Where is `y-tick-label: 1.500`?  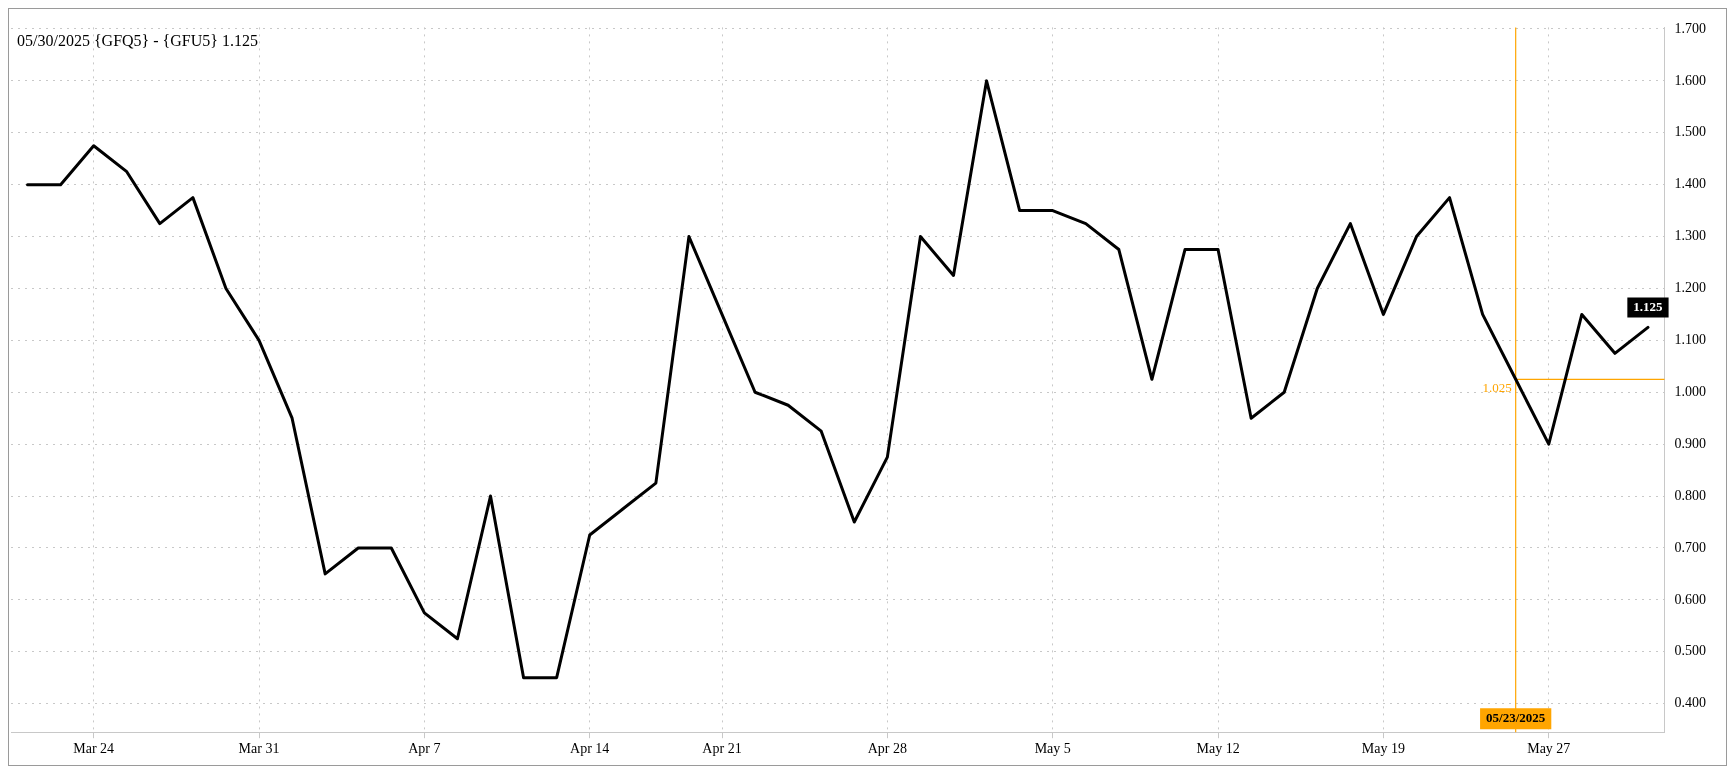 y-tick-label: 1.500 is located at coordinates (1690, 132).